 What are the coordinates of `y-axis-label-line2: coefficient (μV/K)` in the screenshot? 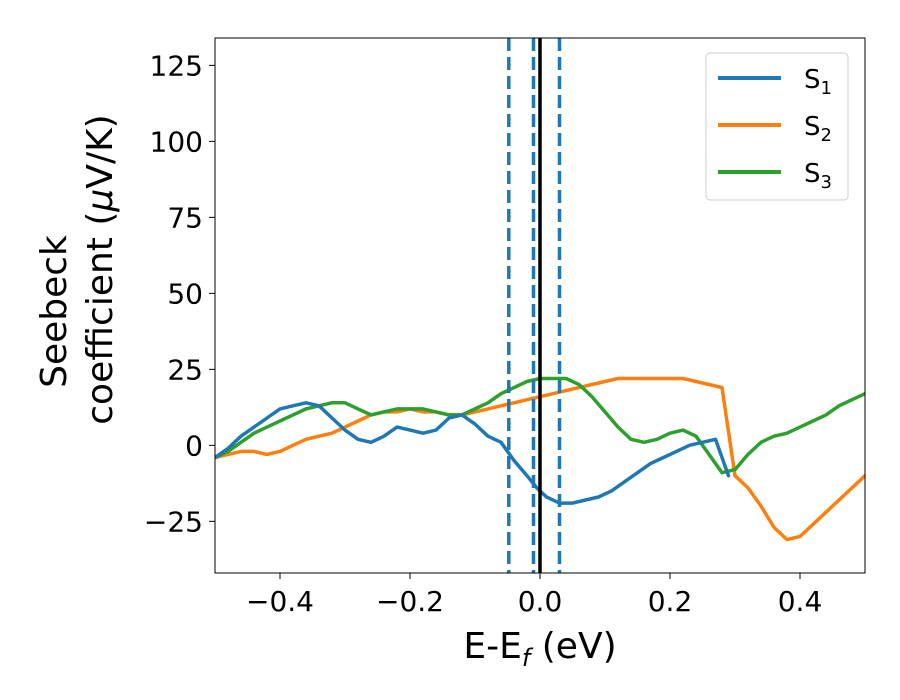 It's located at (100, 269).